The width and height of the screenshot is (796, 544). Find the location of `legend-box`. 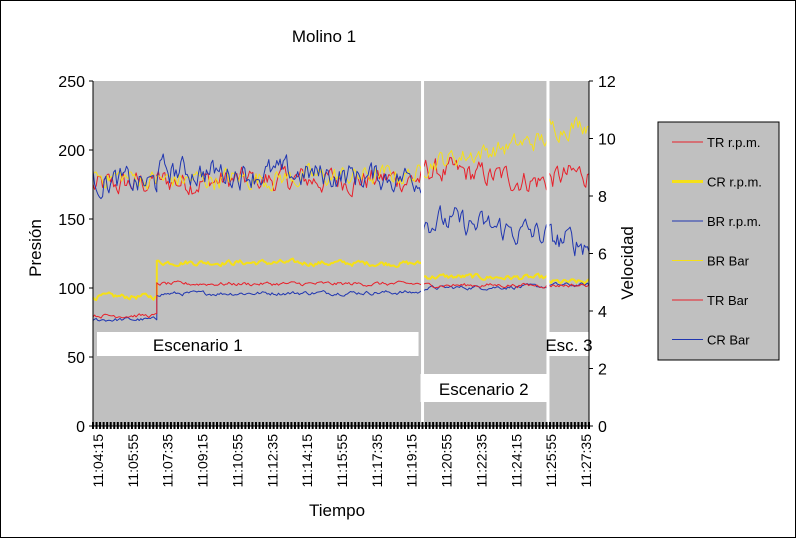

legend-box is located at coordinates (718, 241).